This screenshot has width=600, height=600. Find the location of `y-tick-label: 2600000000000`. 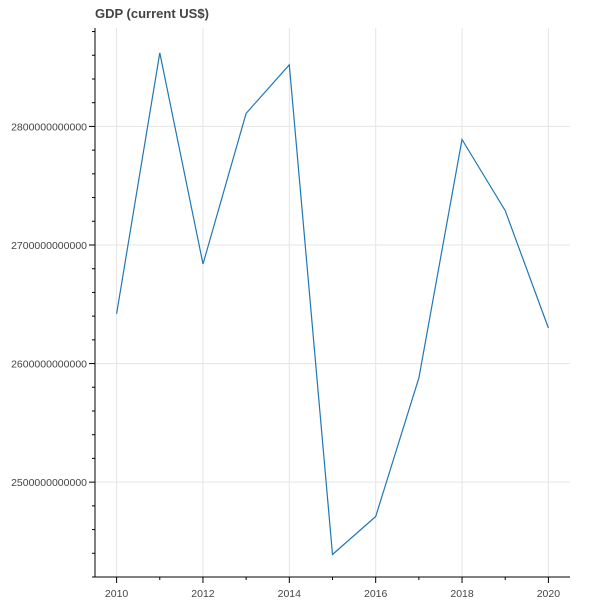

y-tick-label: 2600000000000 is located at coordinates (49, 365).